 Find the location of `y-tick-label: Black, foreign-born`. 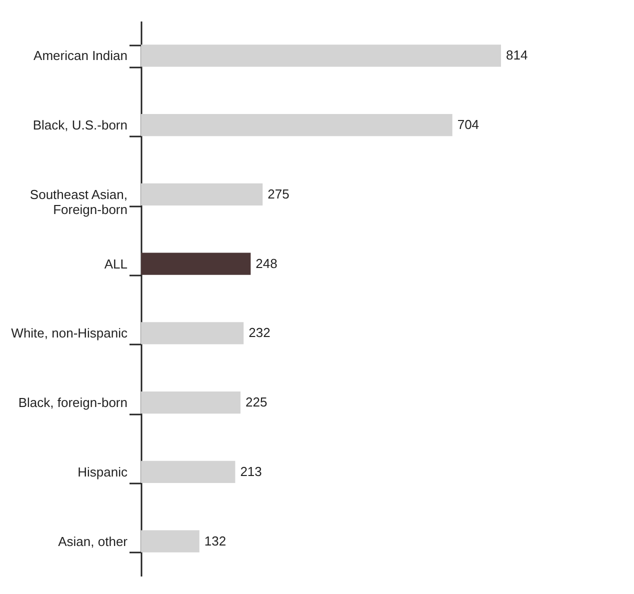

y-tick-label: Black, foreign-born is located at coordinates (73, 402).